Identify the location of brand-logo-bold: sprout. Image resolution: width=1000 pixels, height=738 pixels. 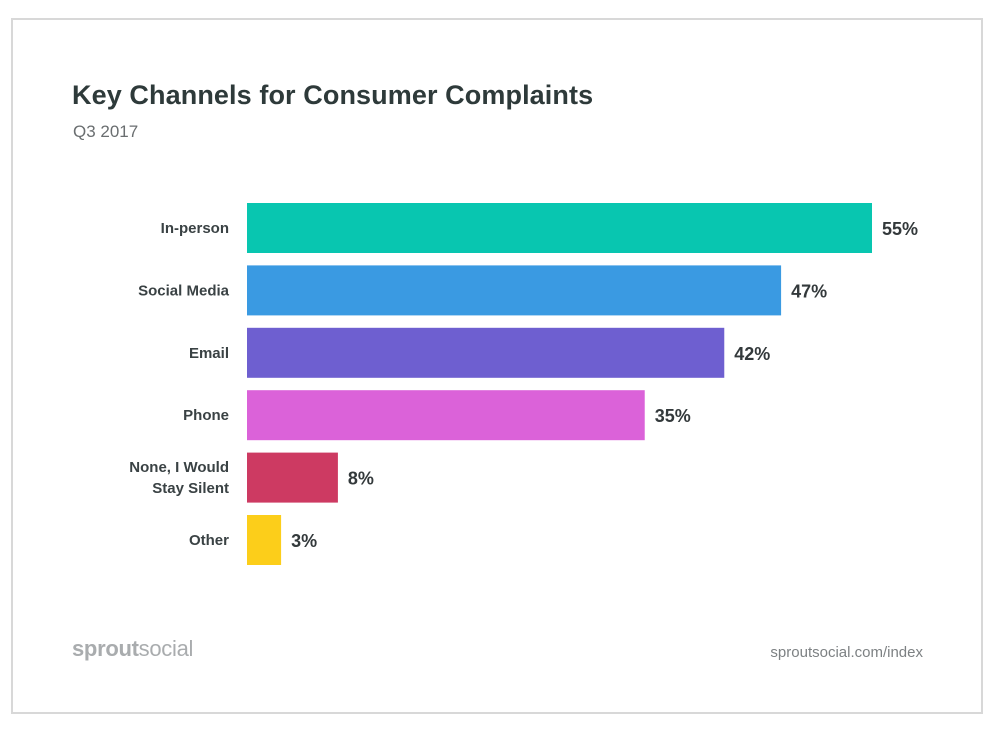
(105, 648).